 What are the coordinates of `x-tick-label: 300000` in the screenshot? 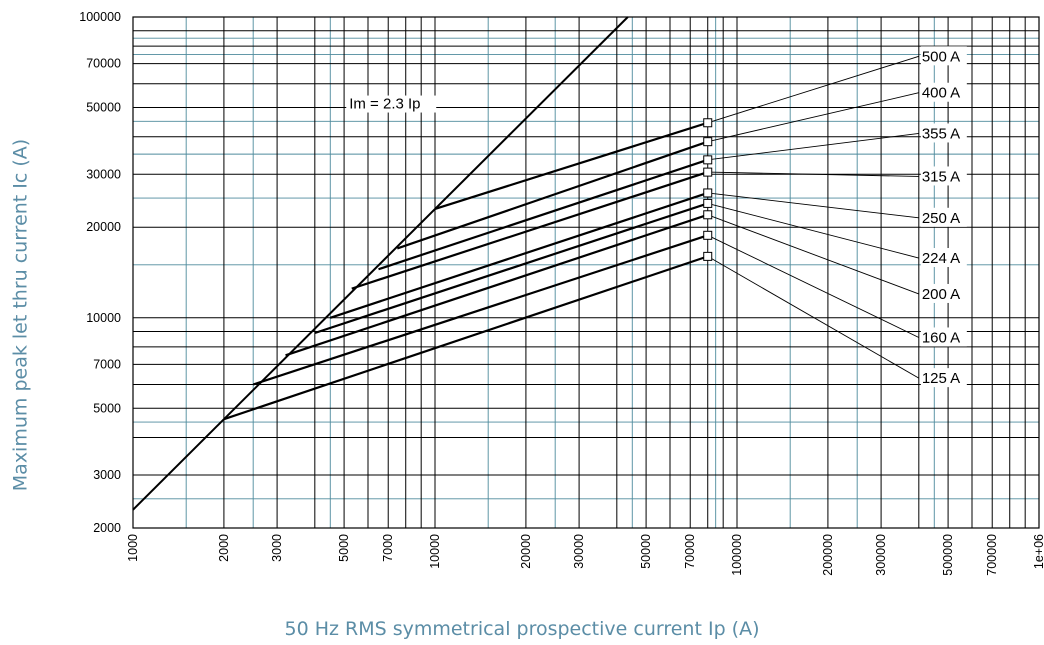 It's located at (881, 555).